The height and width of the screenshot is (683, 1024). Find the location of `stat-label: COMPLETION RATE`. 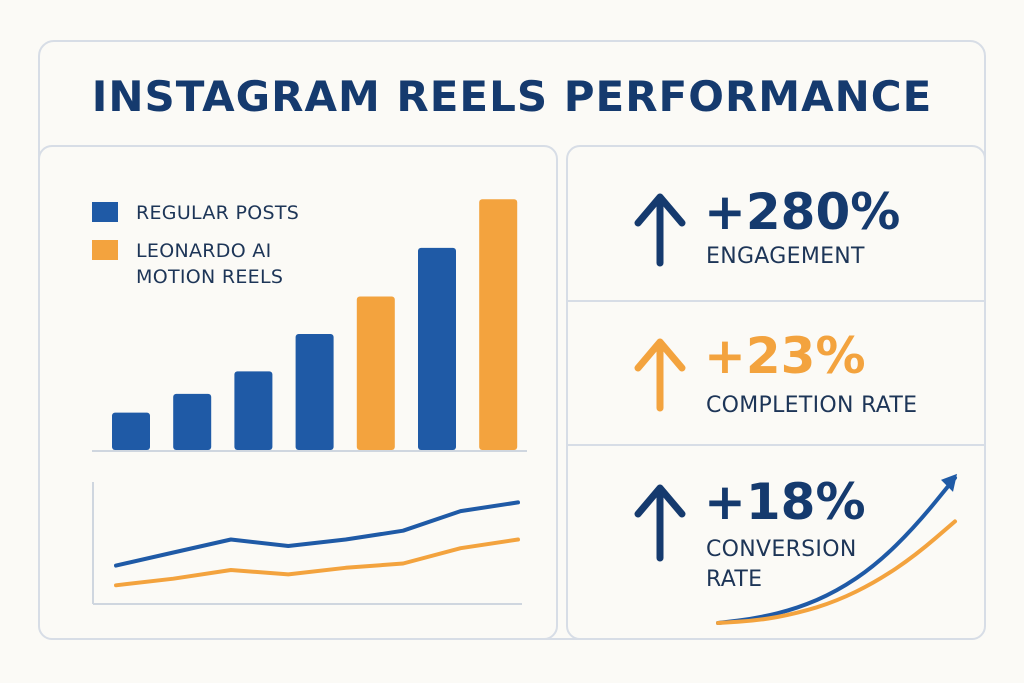

stat-label: COMPLETION RATE is located at coordinates (812, 405).